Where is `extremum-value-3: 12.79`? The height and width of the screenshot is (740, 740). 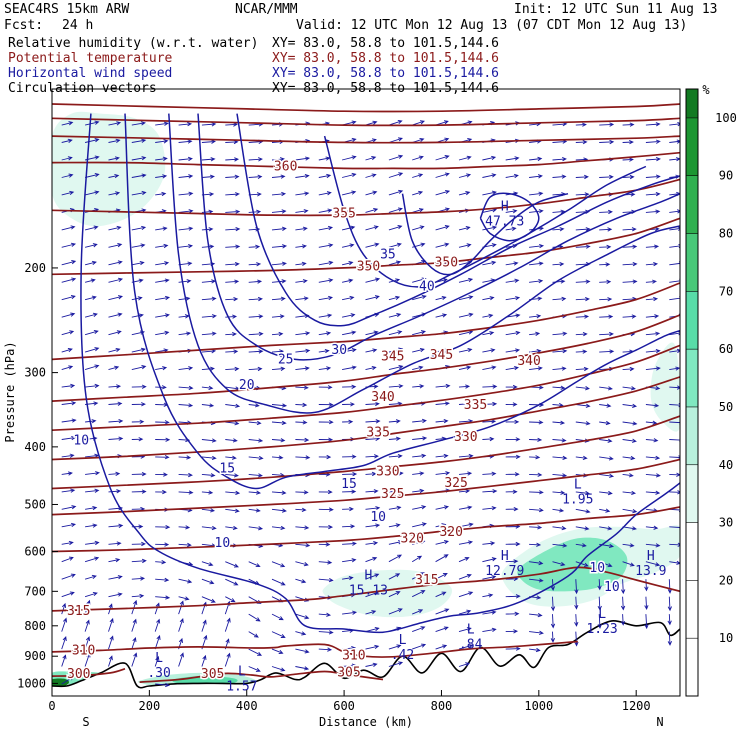
extremum-value-3: 12.79 is located at coordinates (504, 571).